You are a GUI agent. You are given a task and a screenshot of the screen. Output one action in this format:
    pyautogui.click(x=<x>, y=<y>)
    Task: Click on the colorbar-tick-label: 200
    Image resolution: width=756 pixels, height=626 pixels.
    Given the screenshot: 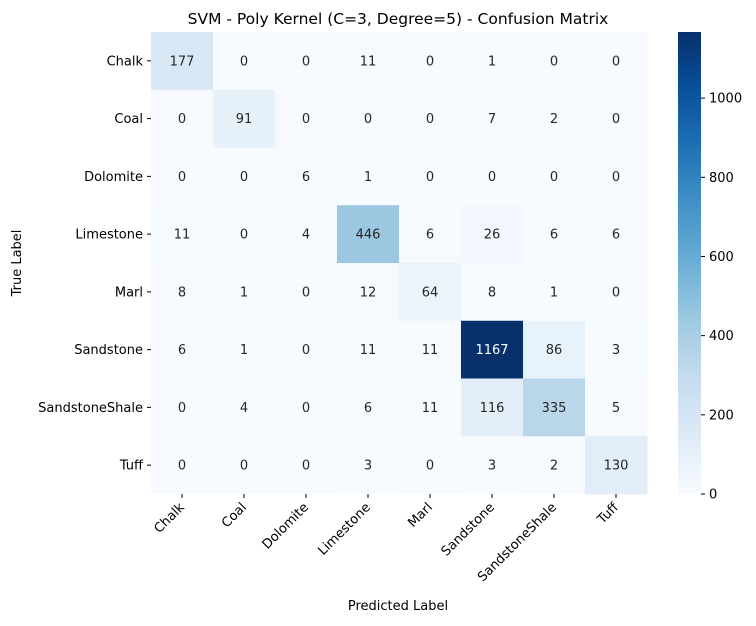 What is the action you would take?
    pyautogui.click(x=721, y=415)
    